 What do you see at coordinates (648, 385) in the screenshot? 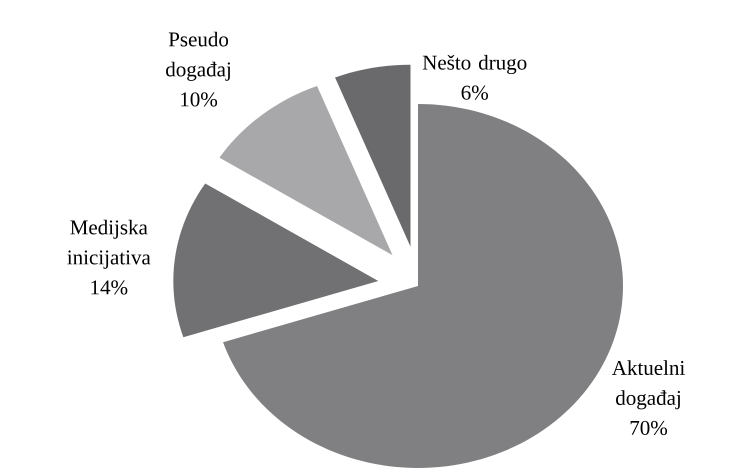
I see `slice-label: Aktuelni događaj` at bounding box center [648, 385].